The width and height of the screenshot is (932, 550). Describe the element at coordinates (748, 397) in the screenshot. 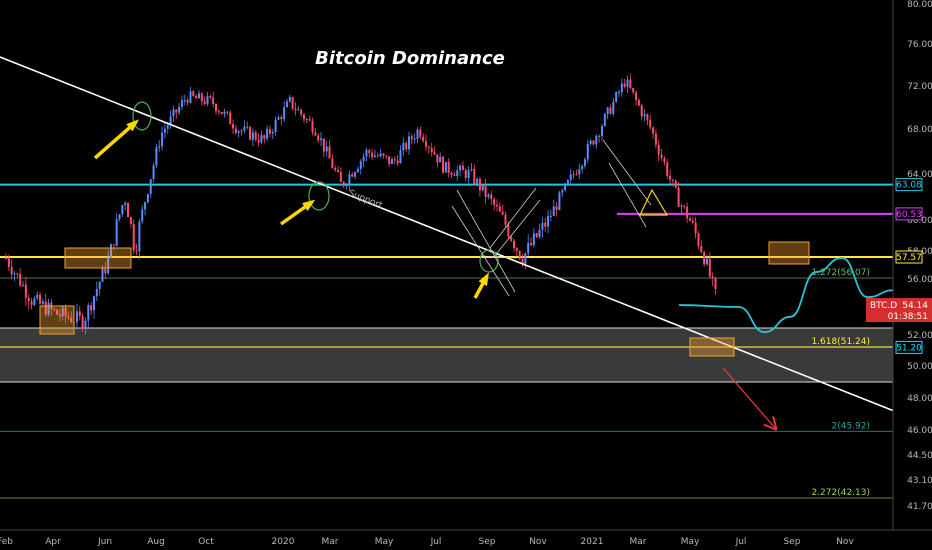

I see `red-projection-arrow` at that location.